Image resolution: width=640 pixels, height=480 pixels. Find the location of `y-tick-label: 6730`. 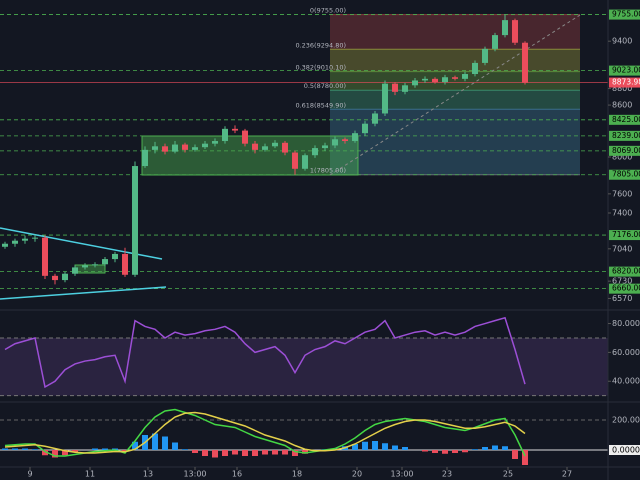

y-tick-label: 6730 is located at coordinates (622, 281).